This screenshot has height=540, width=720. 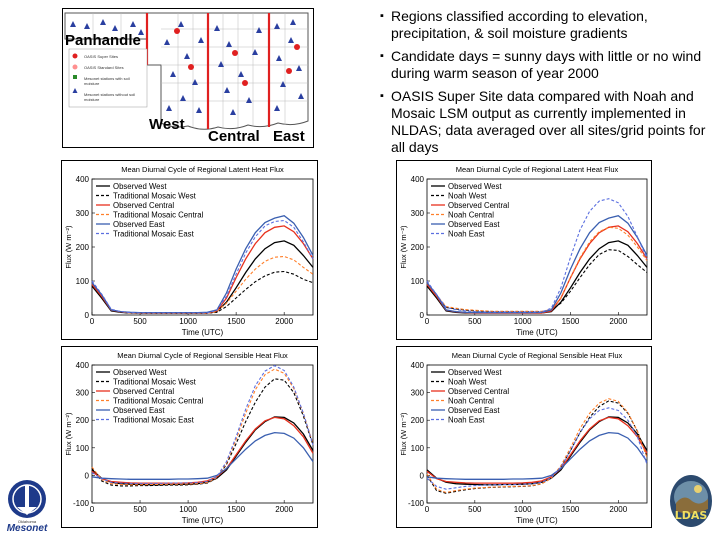 I want to click on ldas-logo-text: LDAS, so click(x=691, y=515).